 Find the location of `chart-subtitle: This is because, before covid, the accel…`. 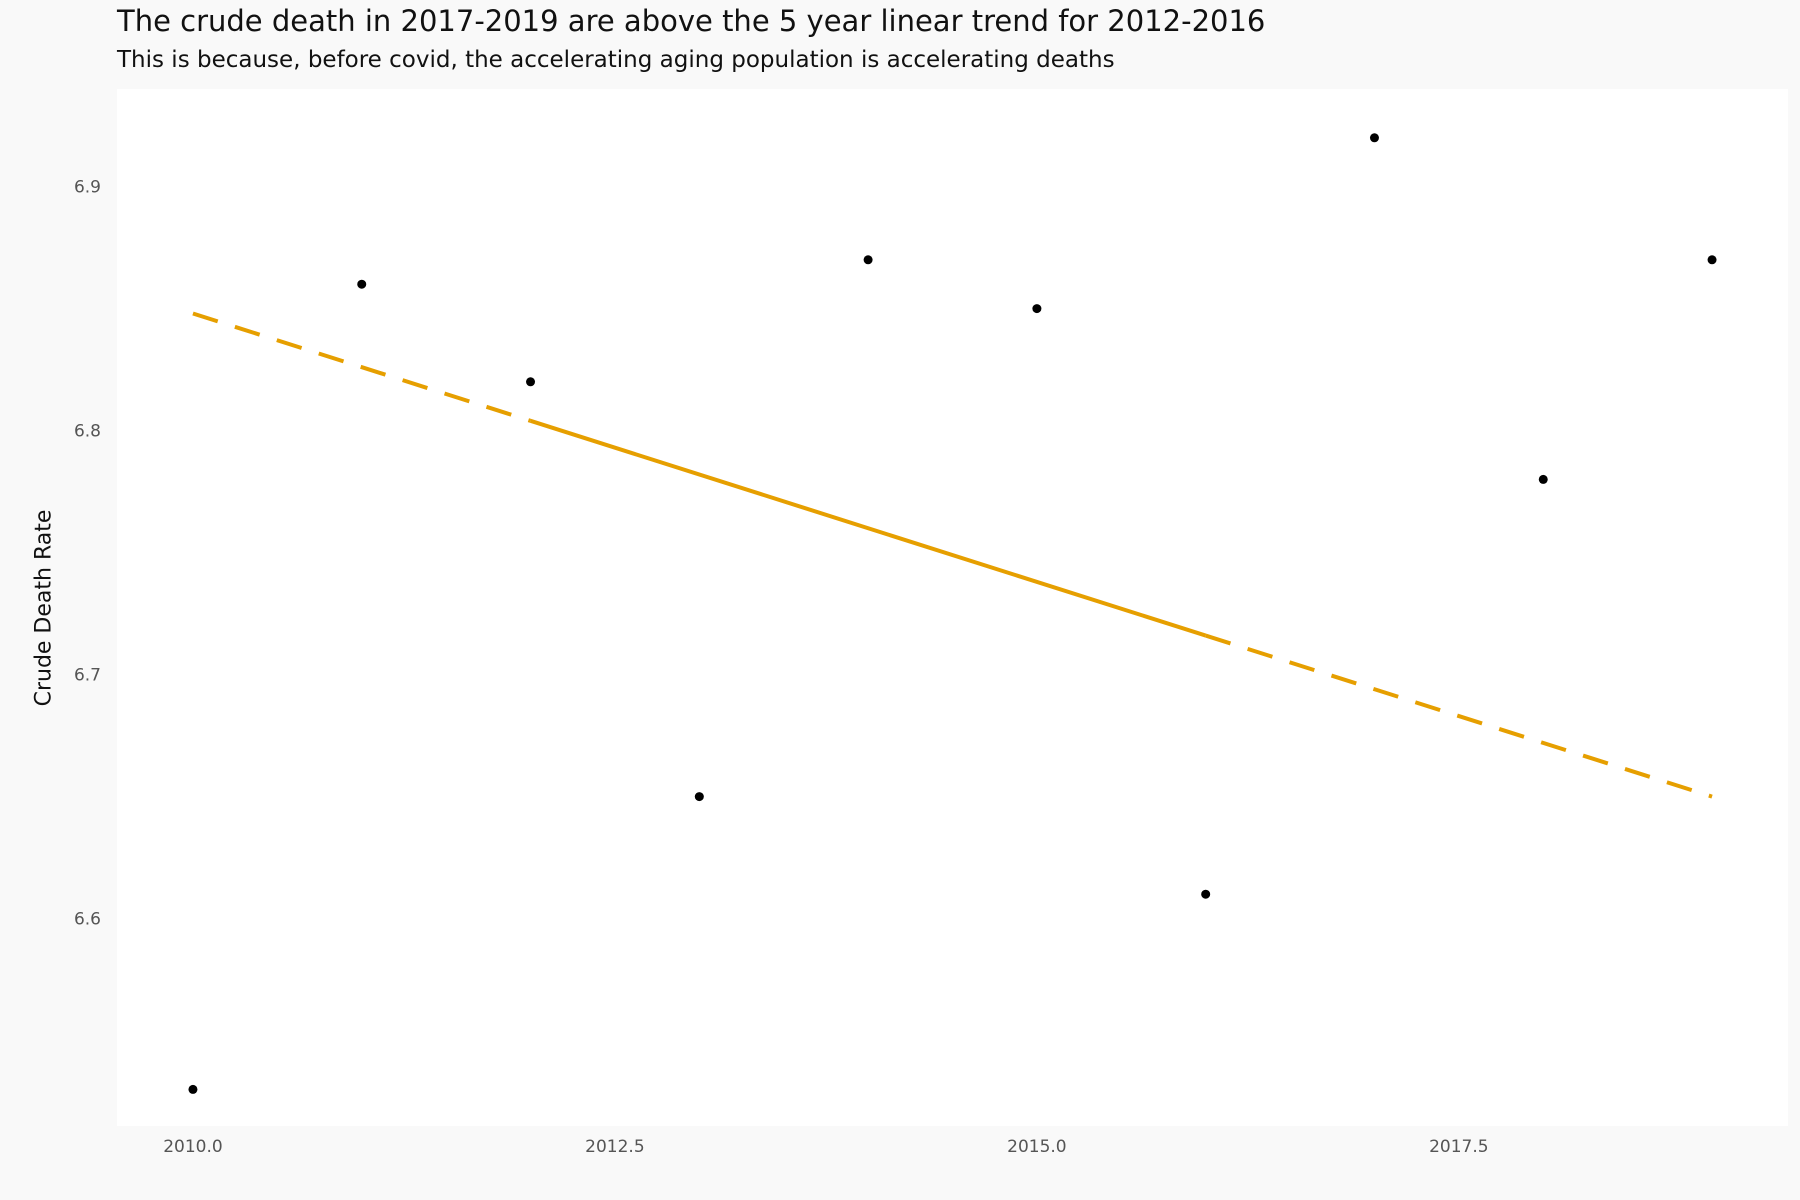

chart-subtitle: This is because, before covid, the accel… is located at coordinates (616, 60).